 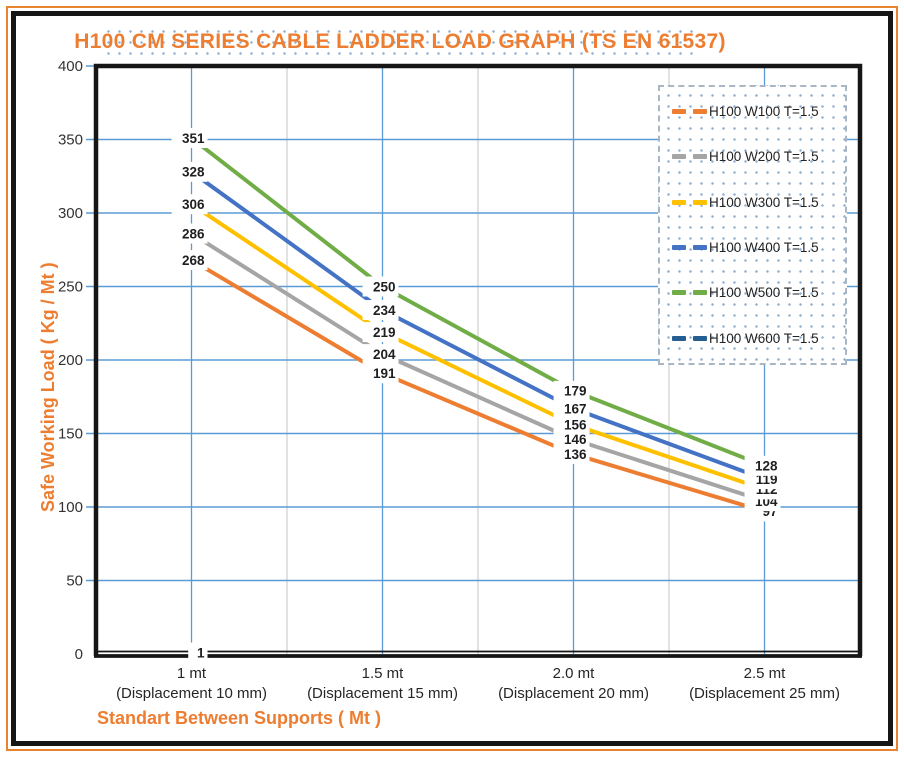 I want to click on x-axis-title: Standart Between Supports ( Mt ), so click(x=239, y=718).